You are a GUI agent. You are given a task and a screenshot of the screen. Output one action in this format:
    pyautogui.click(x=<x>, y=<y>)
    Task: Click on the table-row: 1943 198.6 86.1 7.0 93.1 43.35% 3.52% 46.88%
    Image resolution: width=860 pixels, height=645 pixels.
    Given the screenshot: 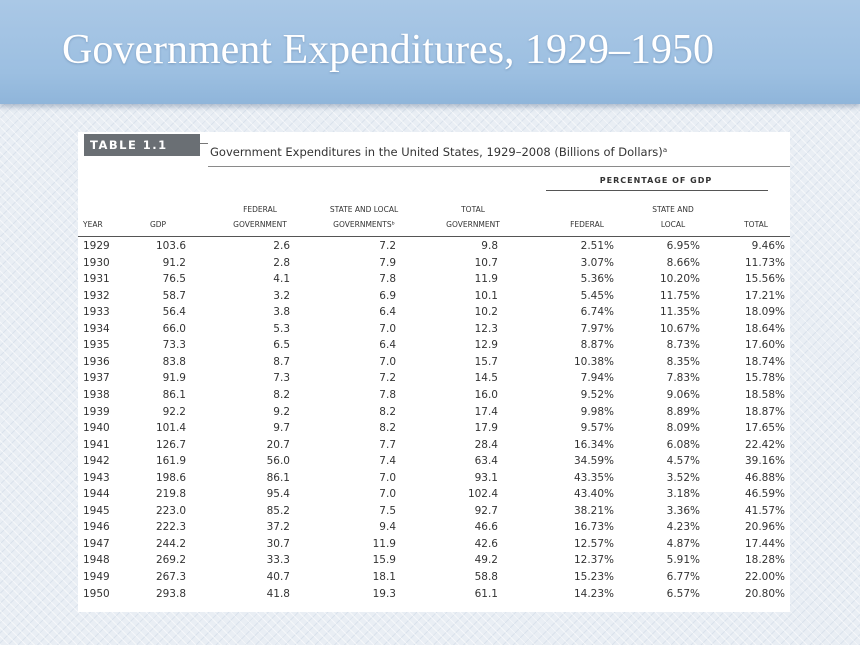 What is the action you would take?
    pyautogui.click(x=434, y=480)
    